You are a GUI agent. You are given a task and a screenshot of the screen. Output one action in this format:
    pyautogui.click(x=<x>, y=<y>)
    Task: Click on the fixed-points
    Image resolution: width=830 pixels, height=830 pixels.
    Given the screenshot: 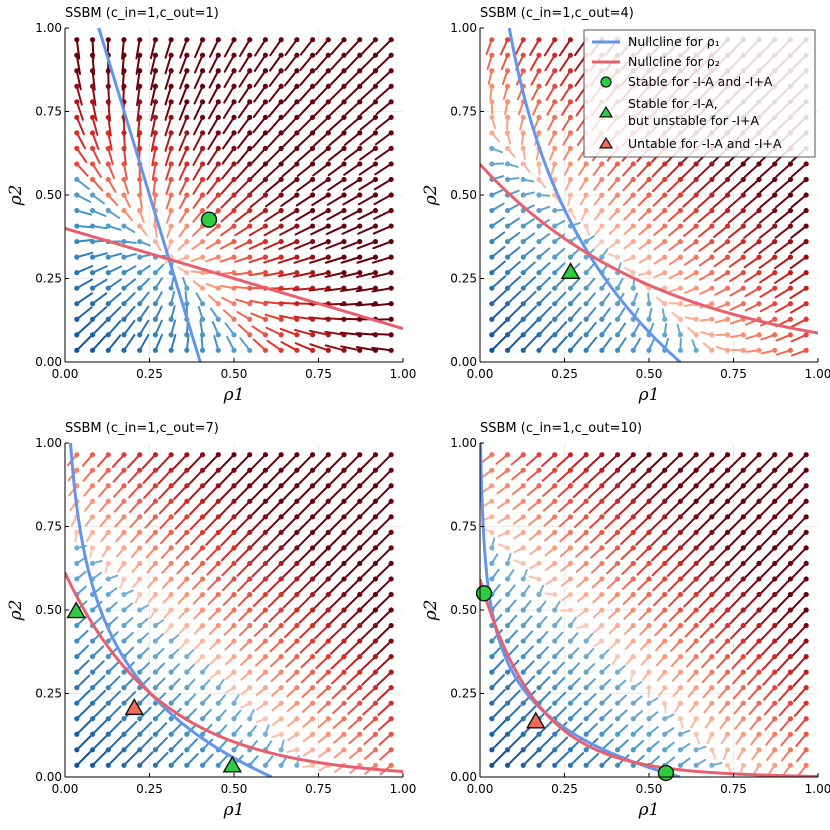 What is the action you would take?
    pyautogui.click(x=209, y=219)
    